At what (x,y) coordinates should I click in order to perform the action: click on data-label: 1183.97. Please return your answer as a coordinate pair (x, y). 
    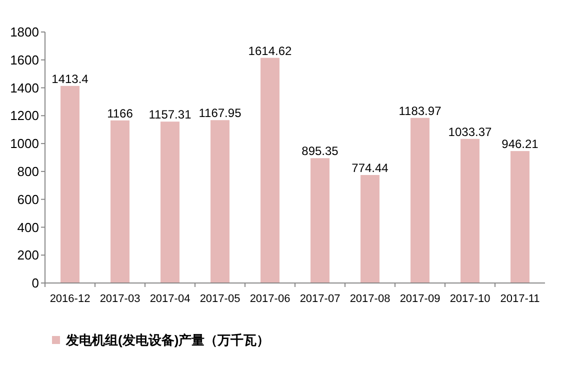
    Looking at the image, I should click on (420, 111).